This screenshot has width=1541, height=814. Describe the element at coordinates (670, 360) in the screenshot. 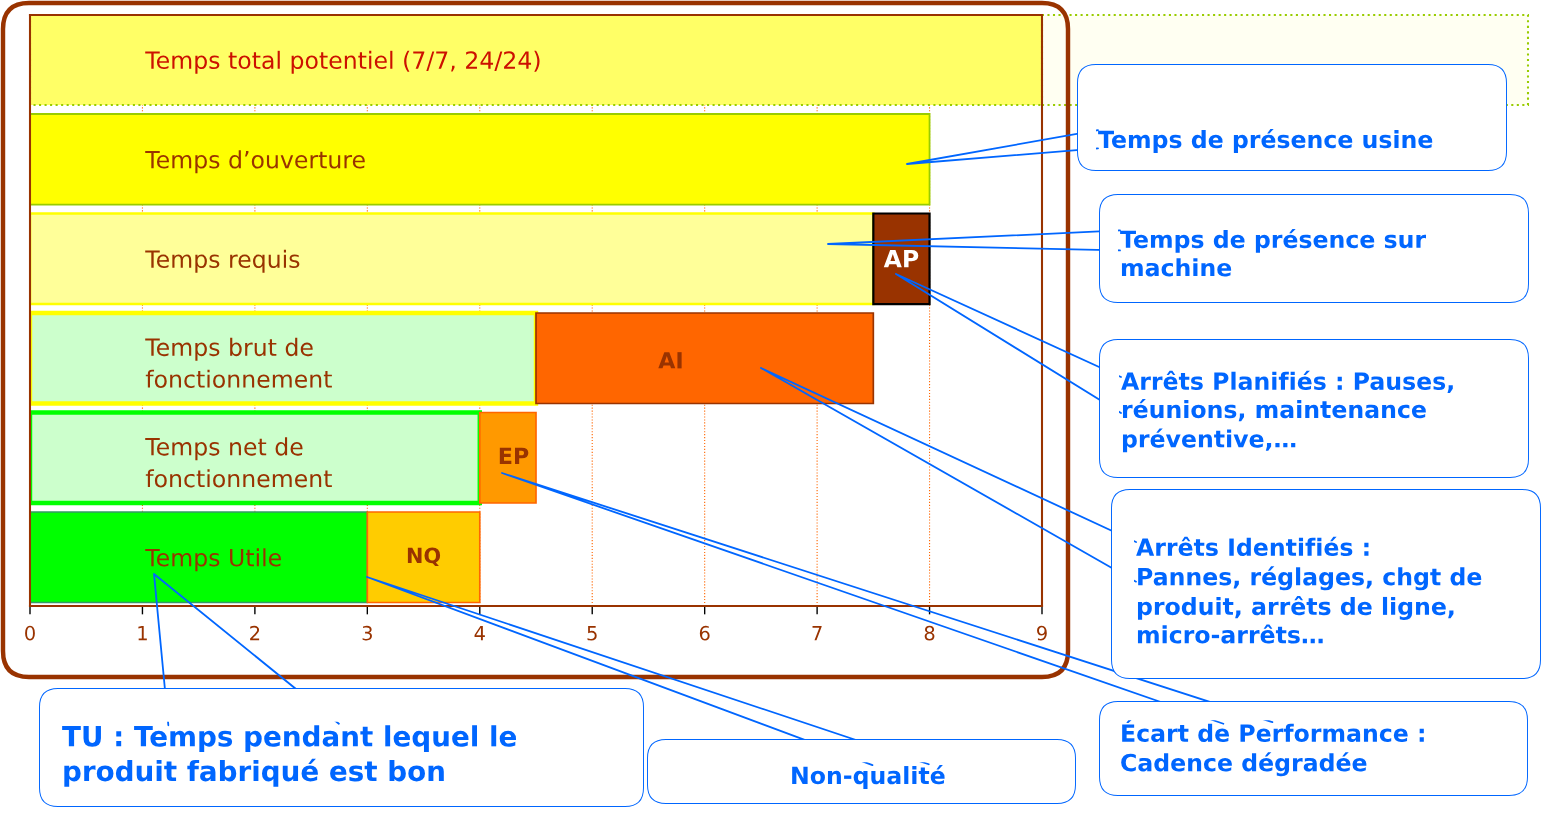

I see `annotation: AI` at that location.